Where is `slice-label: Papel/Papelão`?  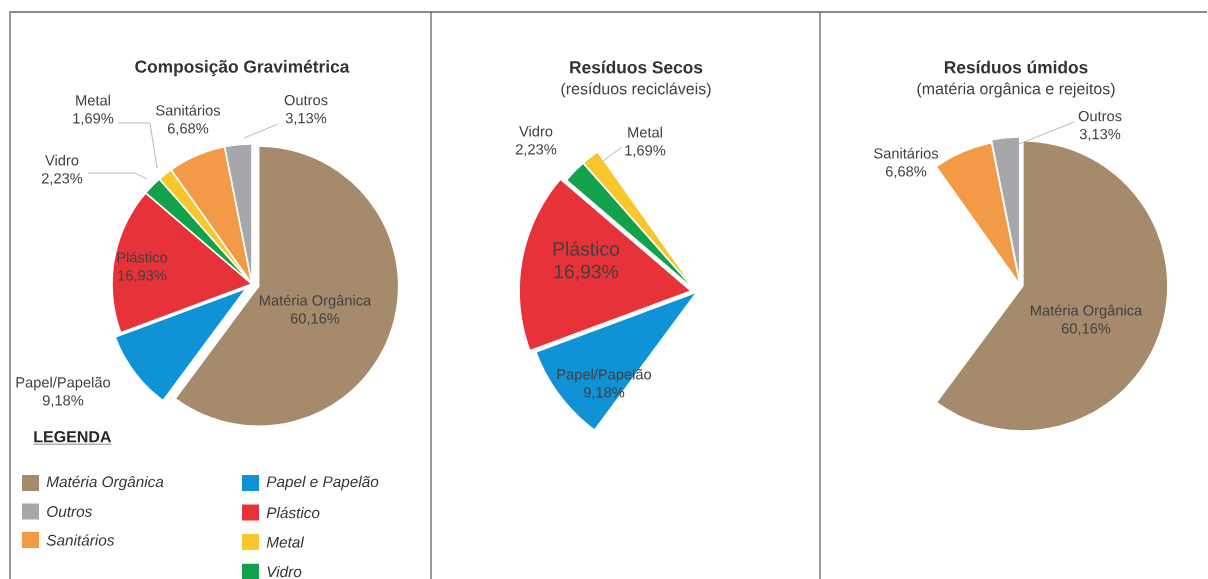 slice-label: Papel/Papelão is located at coordinates (63, 383).